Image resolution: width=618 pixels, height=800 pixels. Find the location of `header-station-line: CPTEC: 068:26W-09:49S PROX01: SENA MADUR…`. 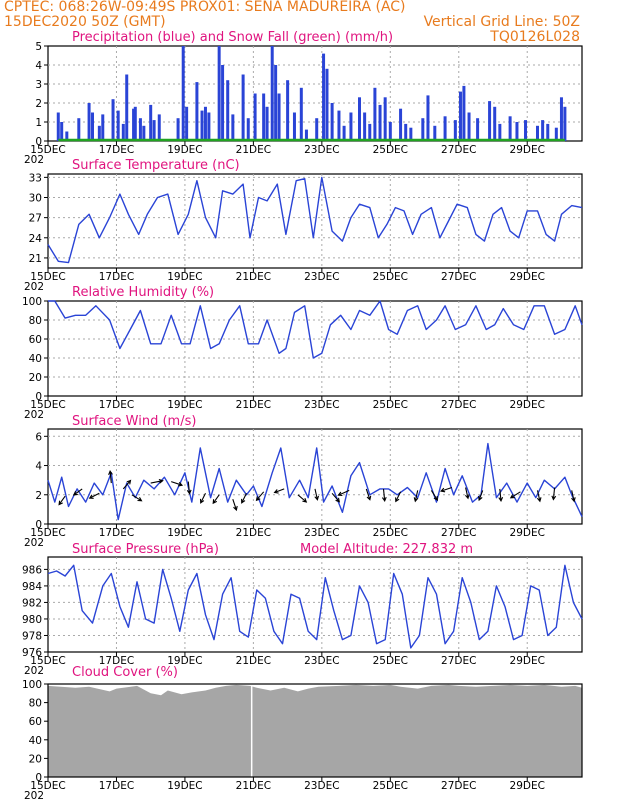

header-station-line: CPTEC: 068:26W-09:49S PROX01: SENA MADUR… is located at coordinates (205, 7).